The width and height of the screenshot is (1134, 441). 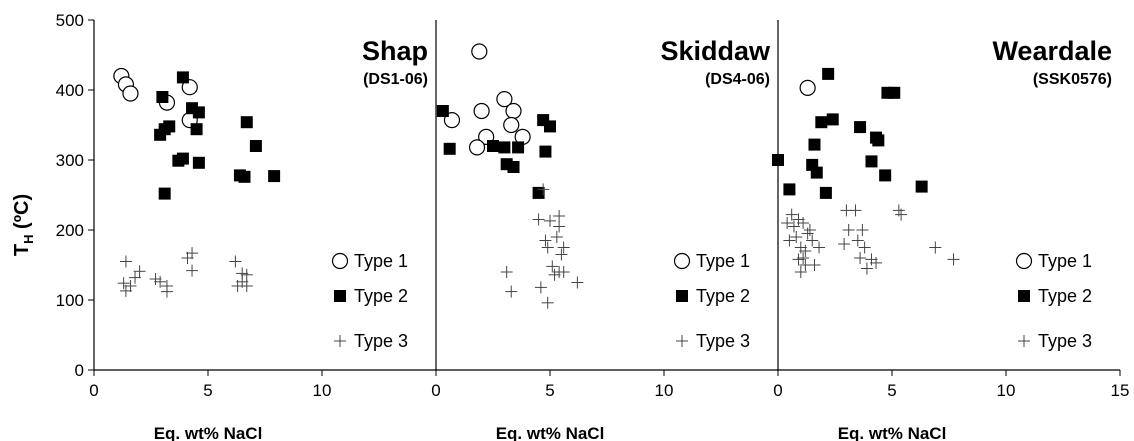 What do you see at coordinates (395, 79) in the screenshot?
I see `panel-subtitle: (DS1-06)` at bounding box center [395, 79].